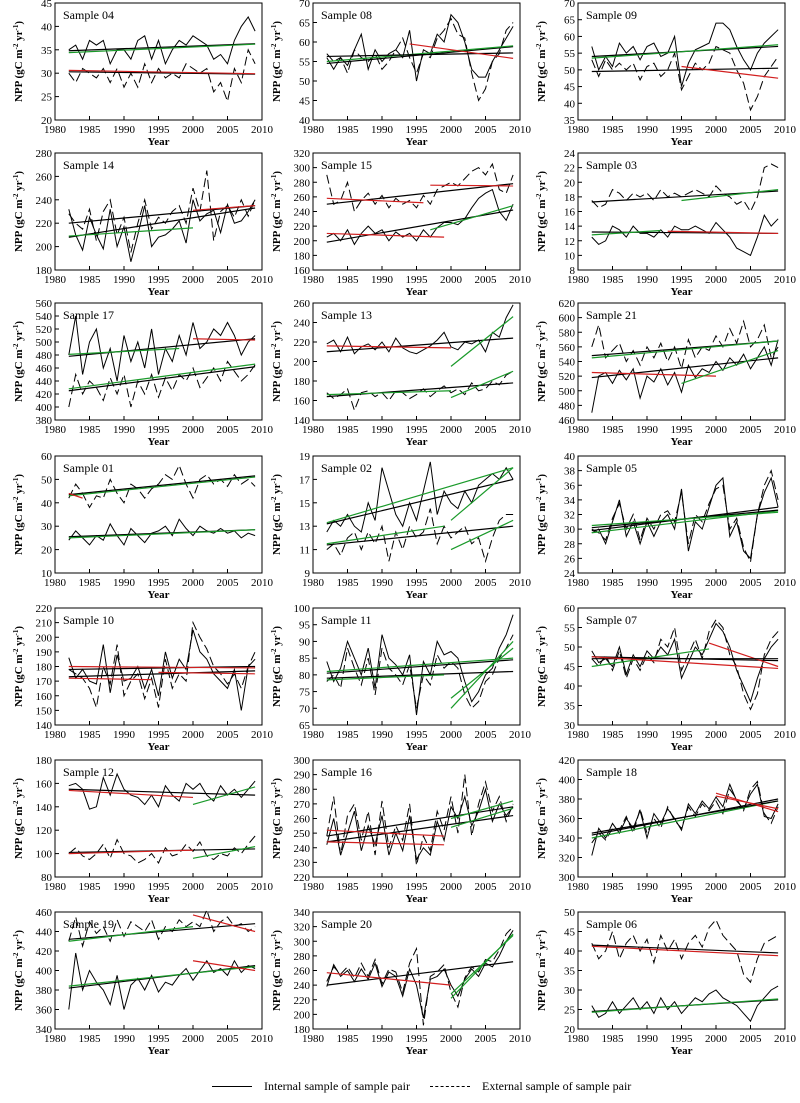 This screenshot has width=800, height=1103. Describe the element at coordinates (44, 624) in the screenshot. I see `y-tick-label: 210` at that location.